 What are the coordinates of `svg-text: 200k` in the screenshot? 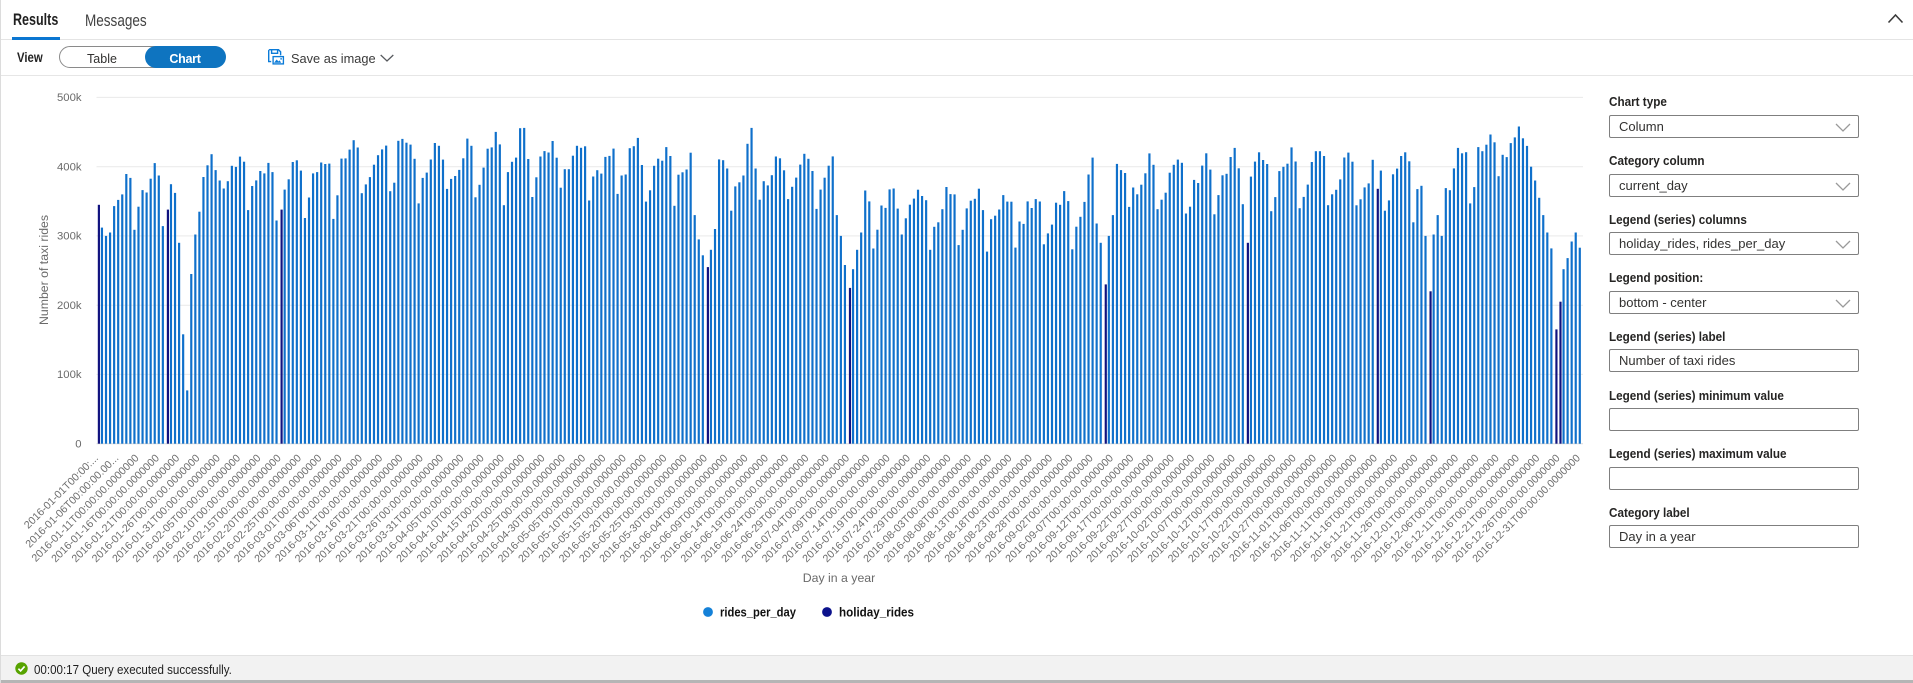 It's located at (69, 306).